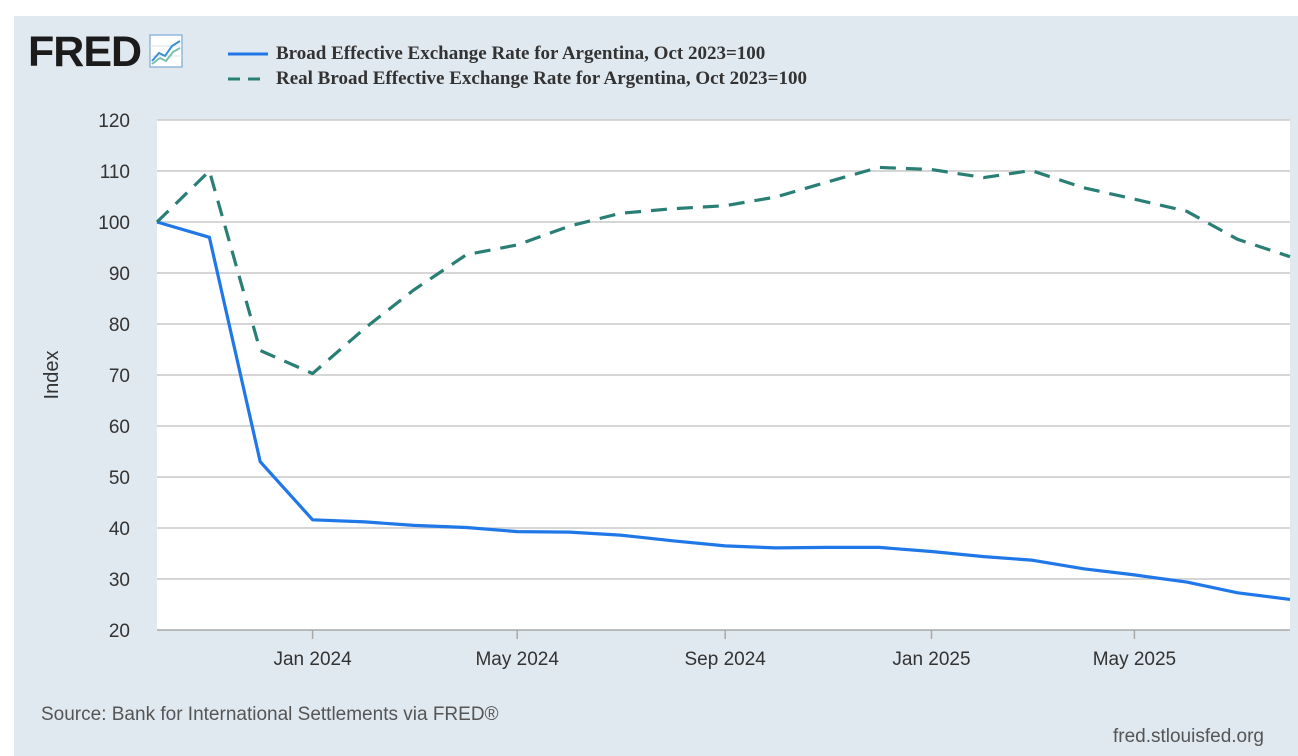 This screenshot has width=1298, height=756. Describe the element at coordinates (119, 274) in the screenshot. I see `y-tick-label-90: 90` at that location.